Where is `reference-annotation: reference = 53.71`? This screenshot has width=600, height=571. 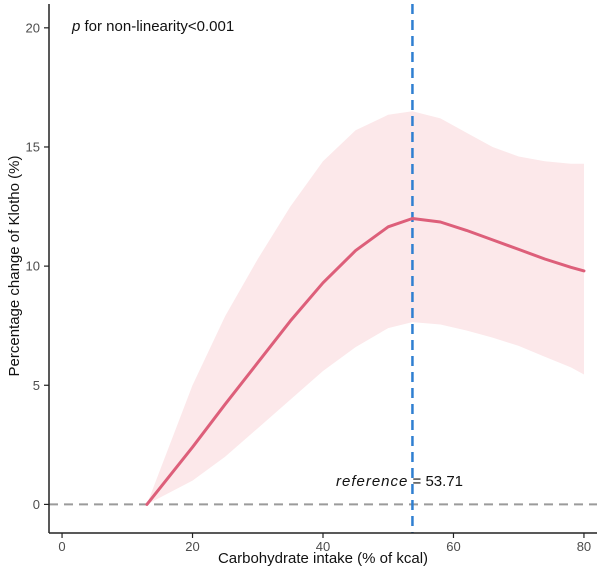
reference-annotation: reference = 53.71 is located at coordinates (399, 481).